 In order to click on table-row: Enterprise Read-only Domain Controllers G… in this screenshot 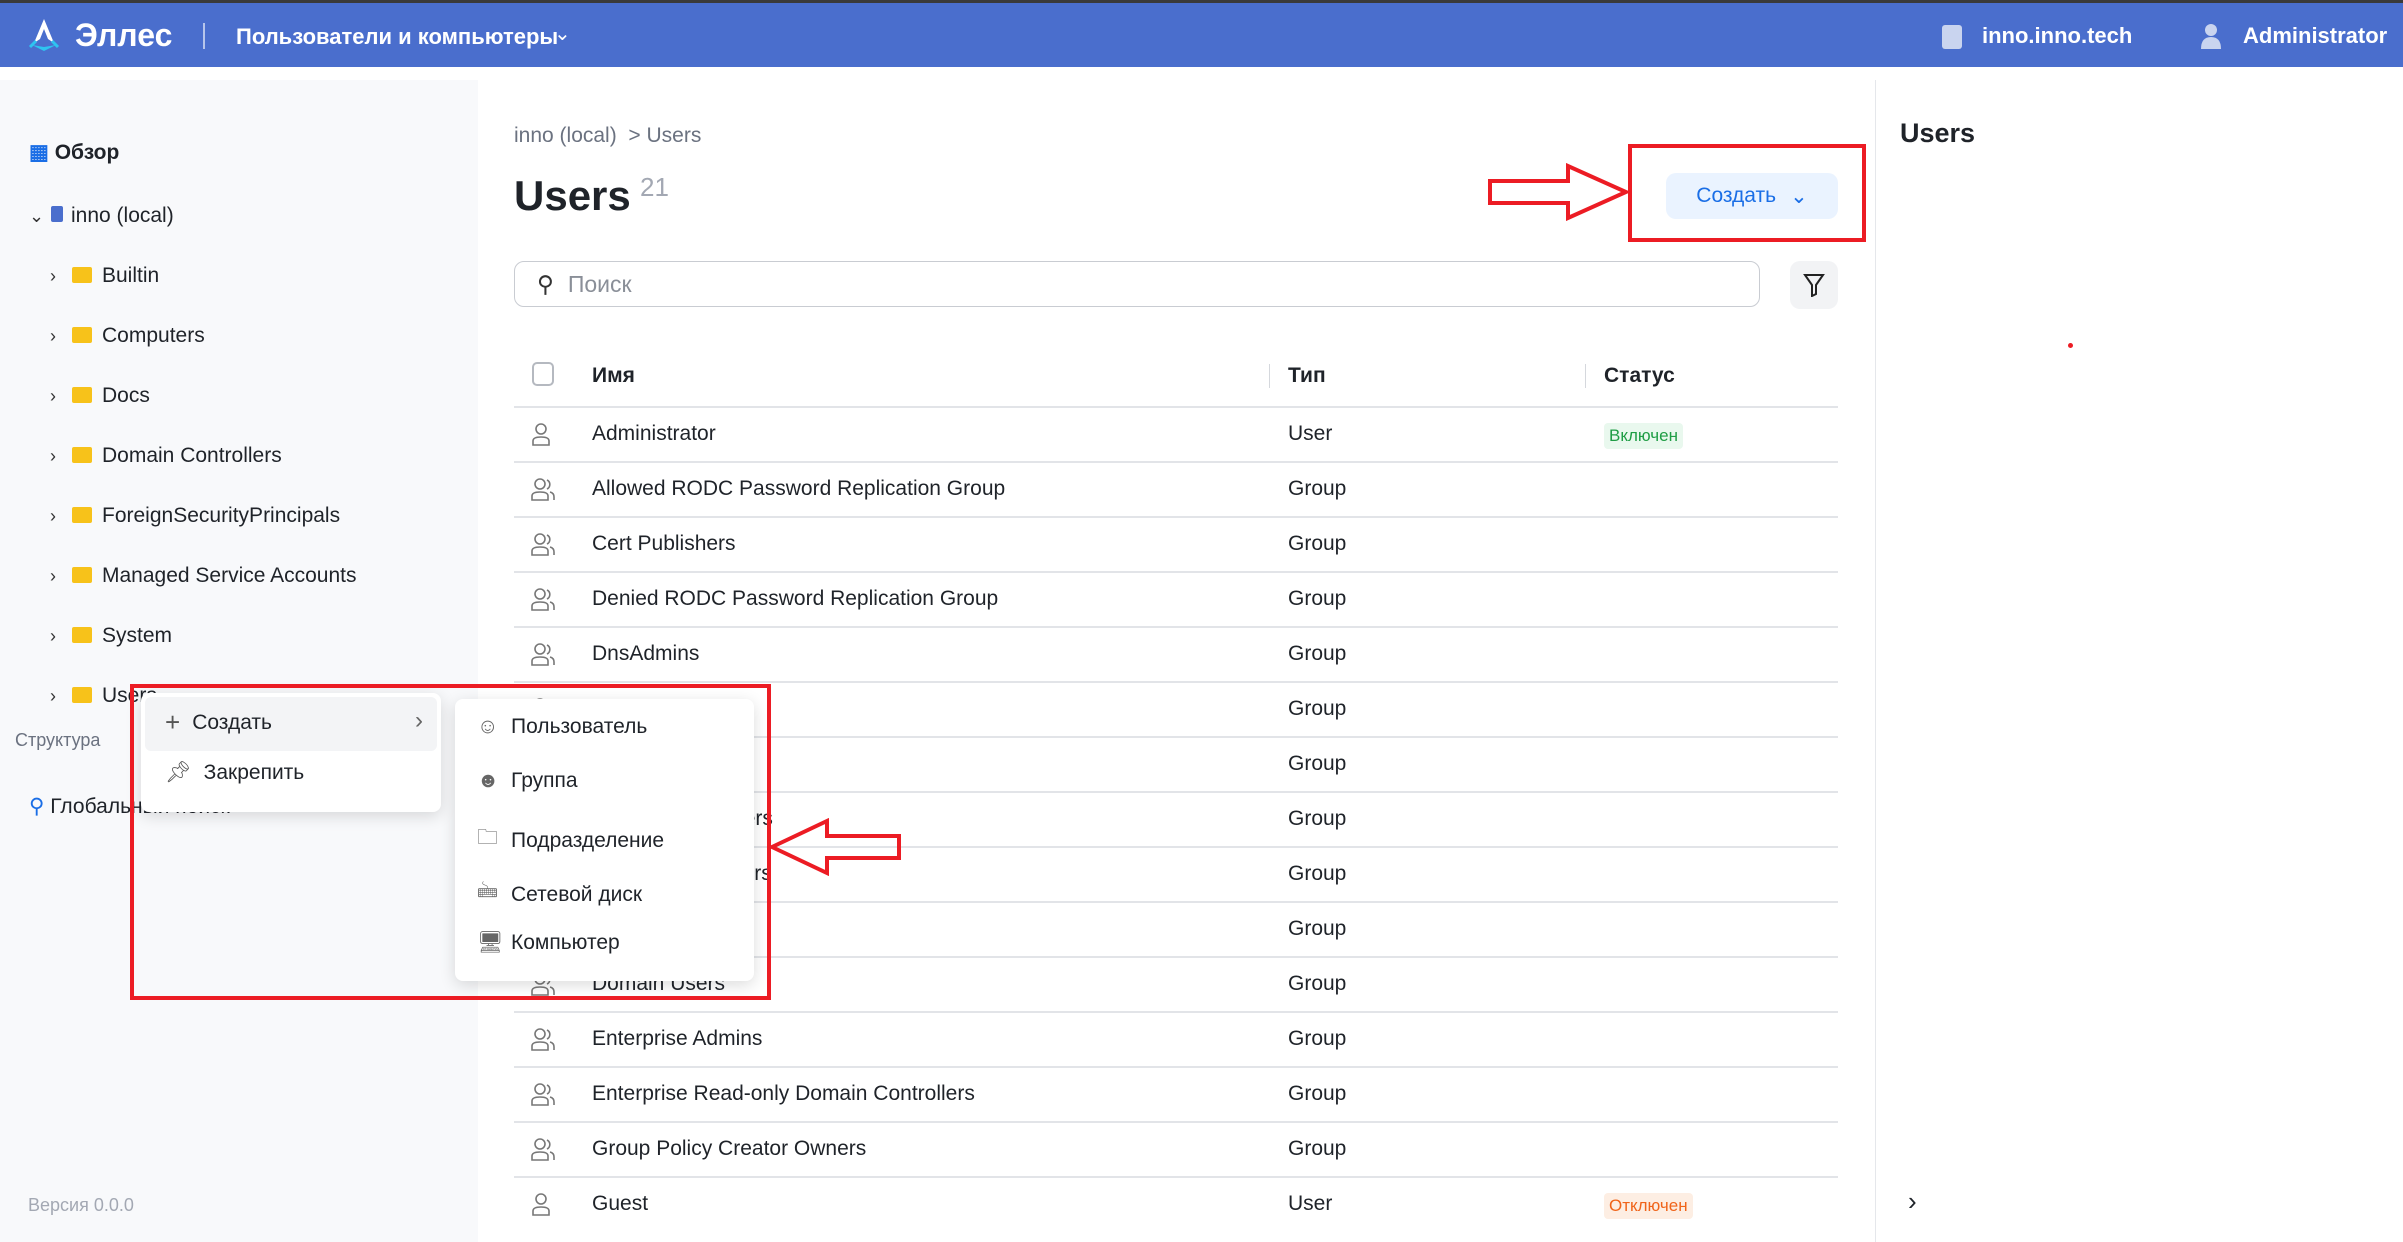, I will do `click(1176, 1093)`.